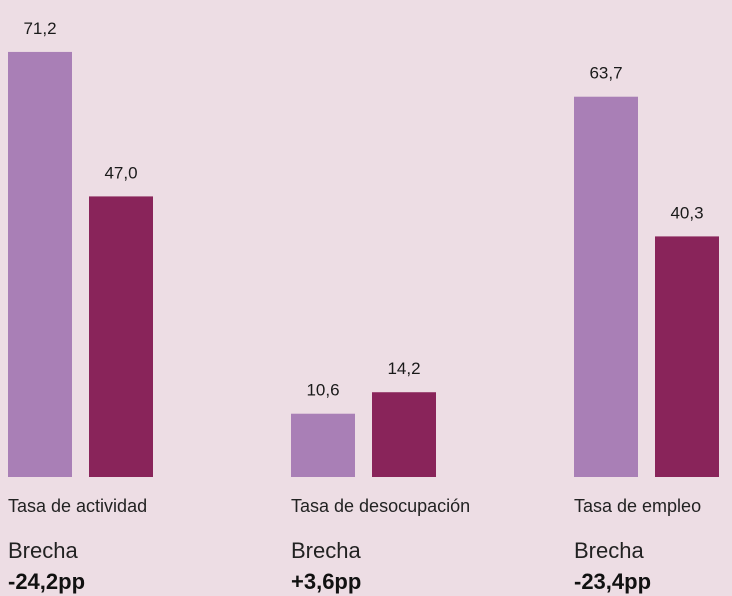 The image size is (732, 596). I want to click on category-label-1: Tasa de actividad, so click(77, 506).